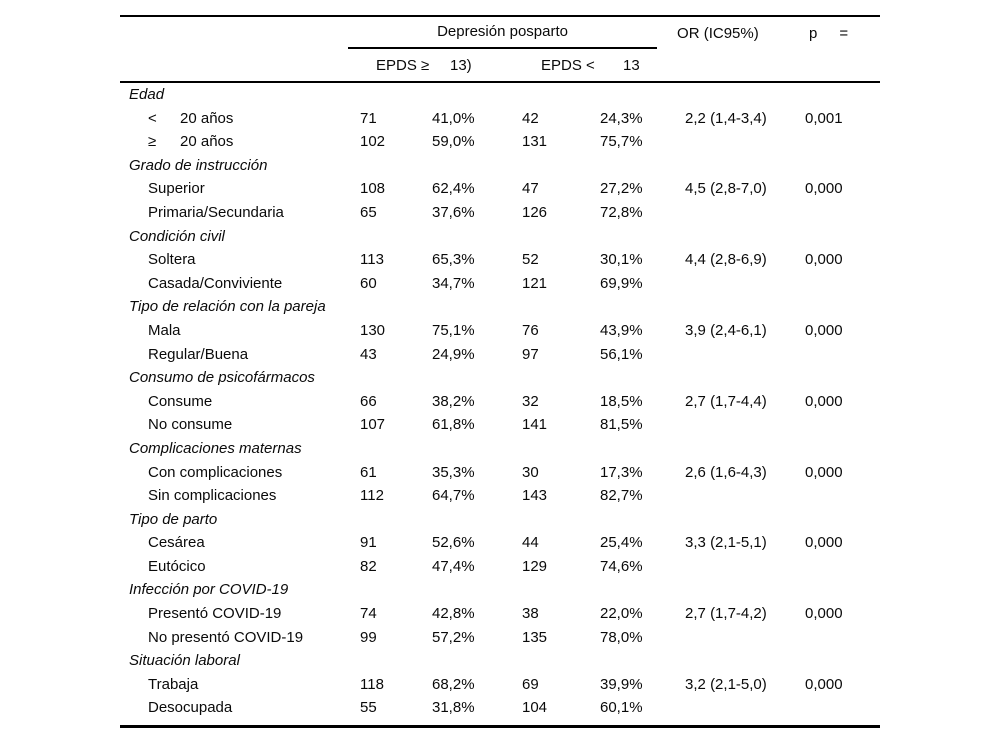  I want to click on row-label-text: Mala, so click(164, 330).